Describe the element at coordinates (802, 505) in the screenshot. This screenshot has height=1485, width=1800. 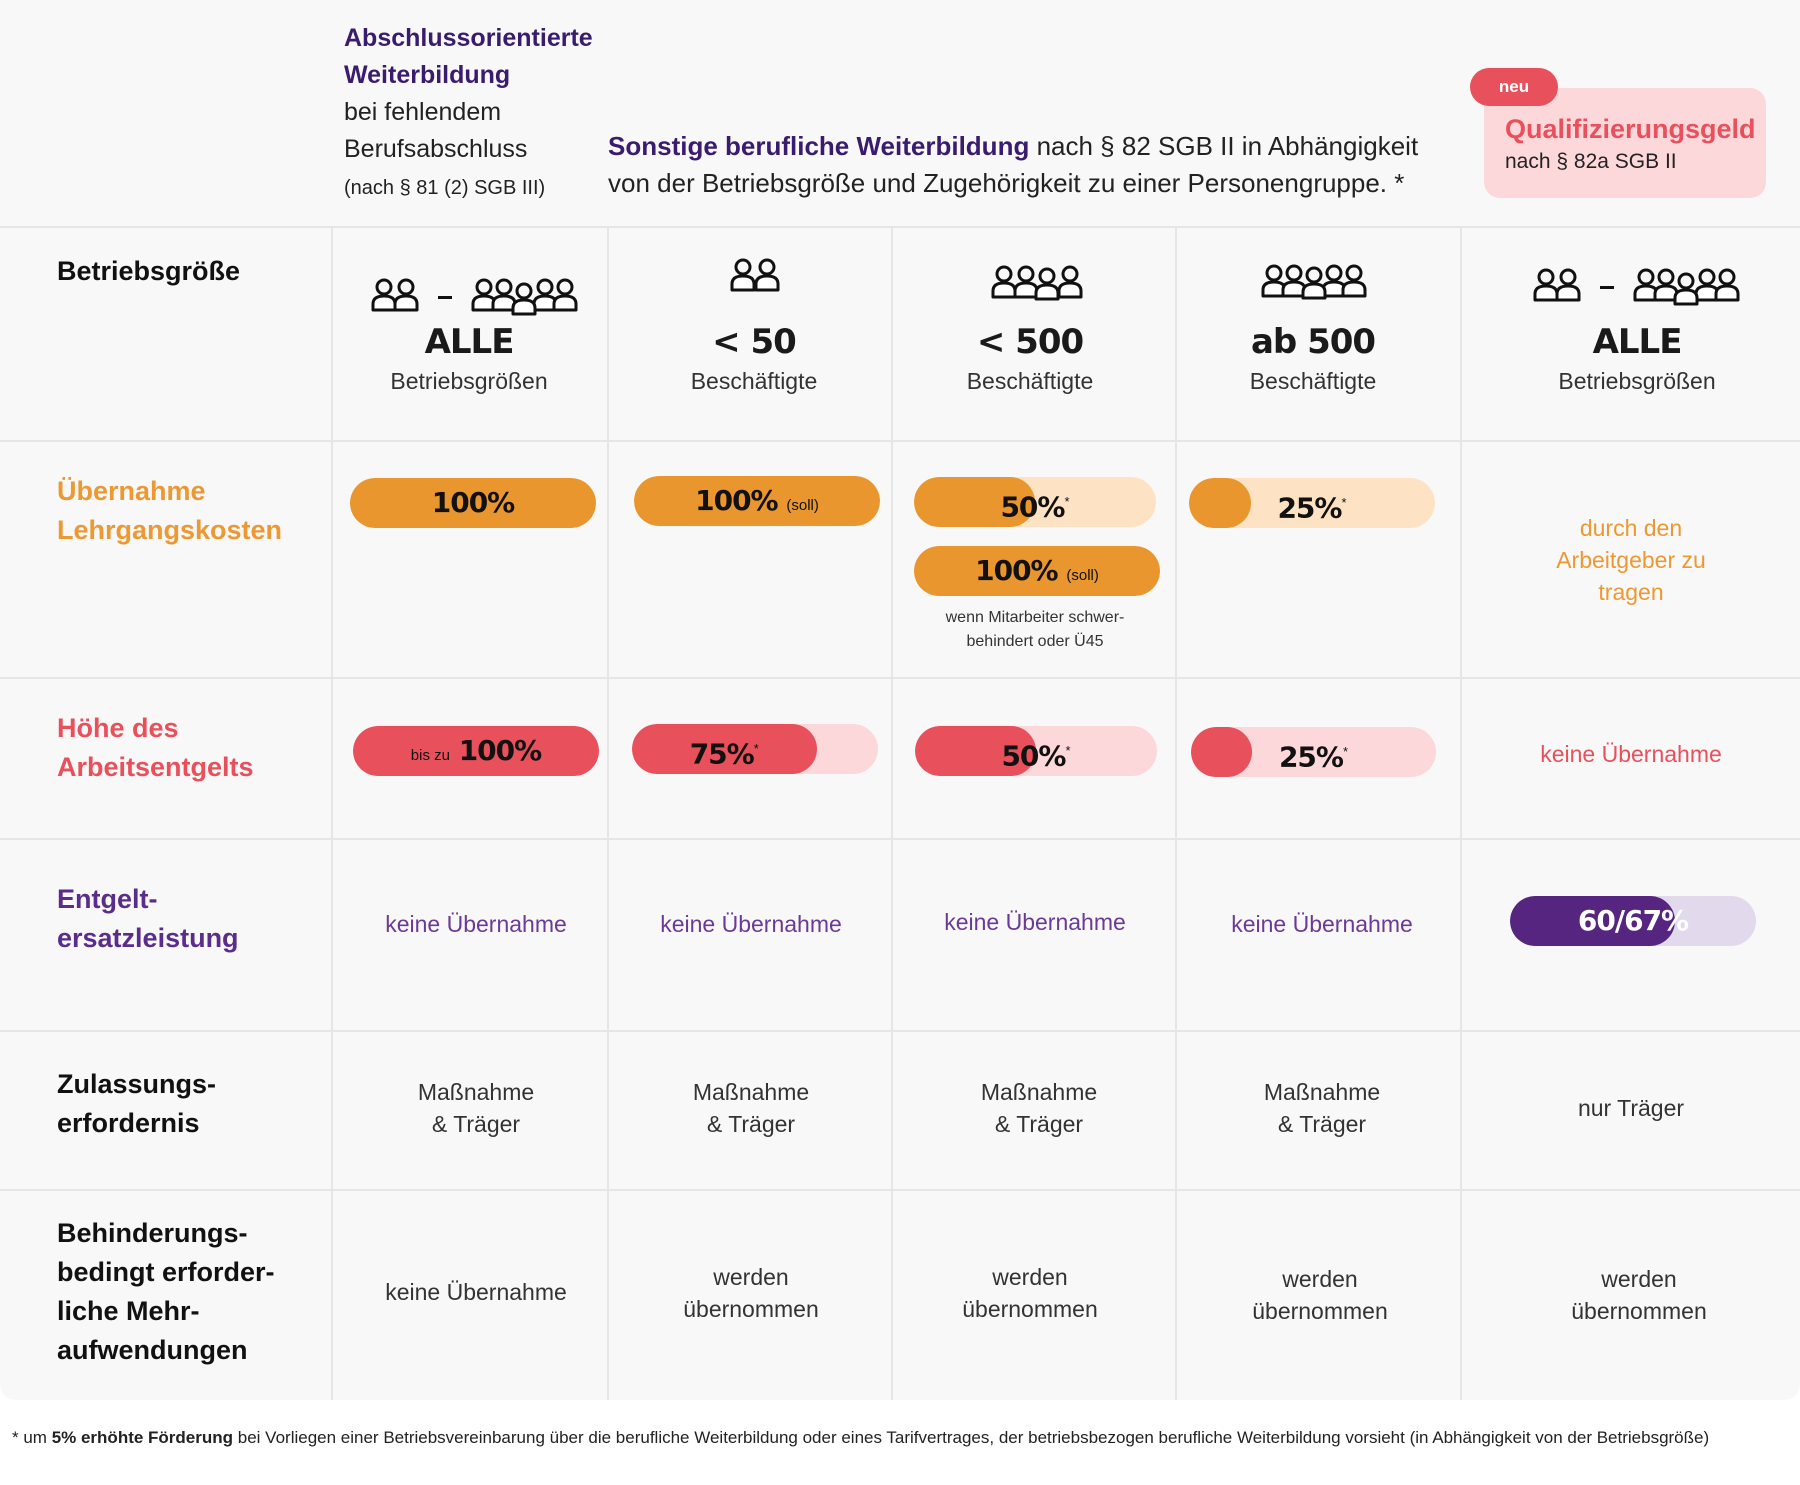
I see `lehrgang-bar-1-suffix: (soll)` at that location.